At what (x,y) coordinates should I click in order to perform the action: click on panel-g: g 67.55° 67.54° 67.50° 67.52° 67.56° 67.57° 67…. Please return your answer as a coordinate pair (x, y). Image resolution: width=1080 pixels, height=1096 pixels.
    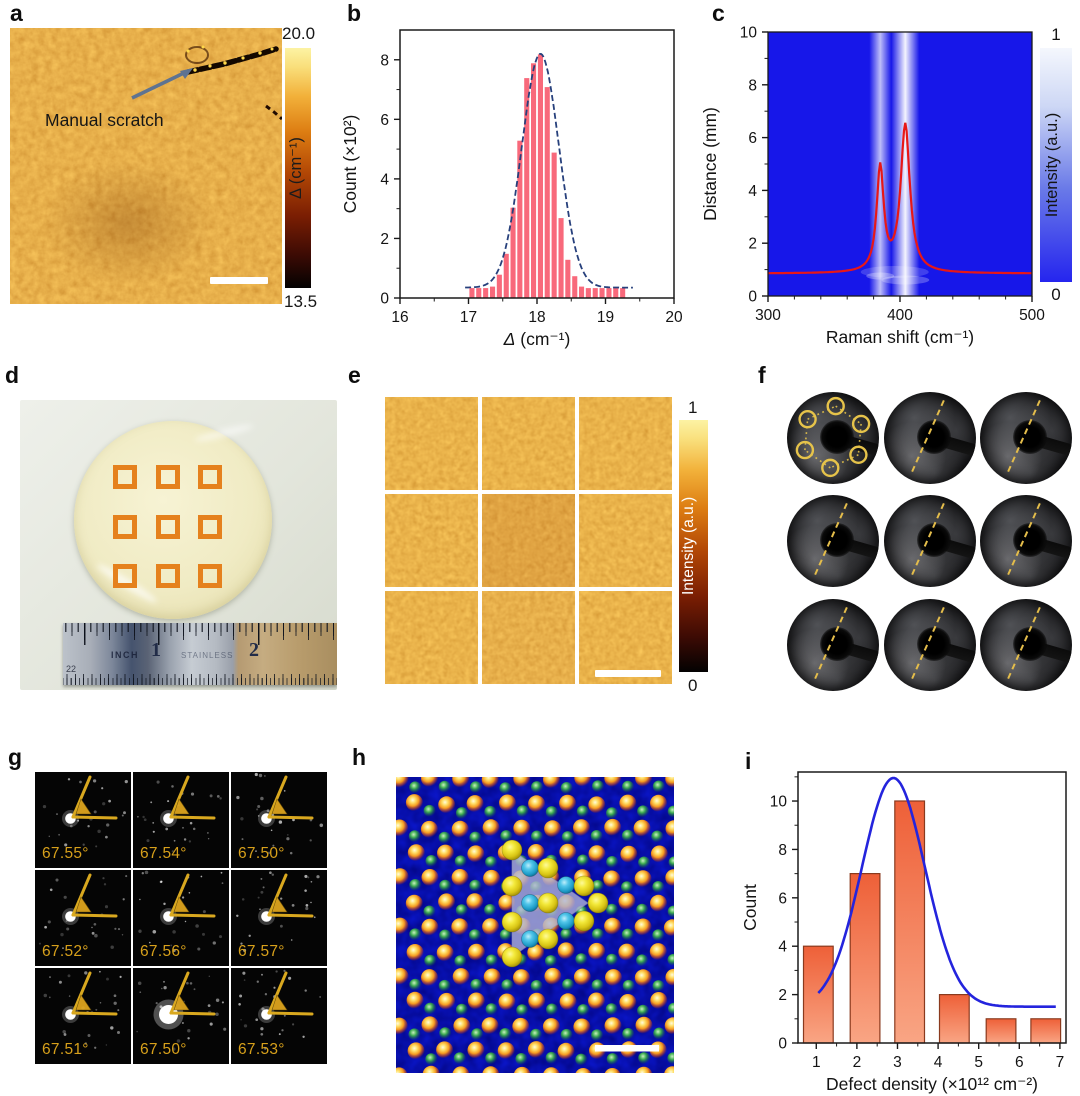
    Looking at the image, I should click on (170, 918).